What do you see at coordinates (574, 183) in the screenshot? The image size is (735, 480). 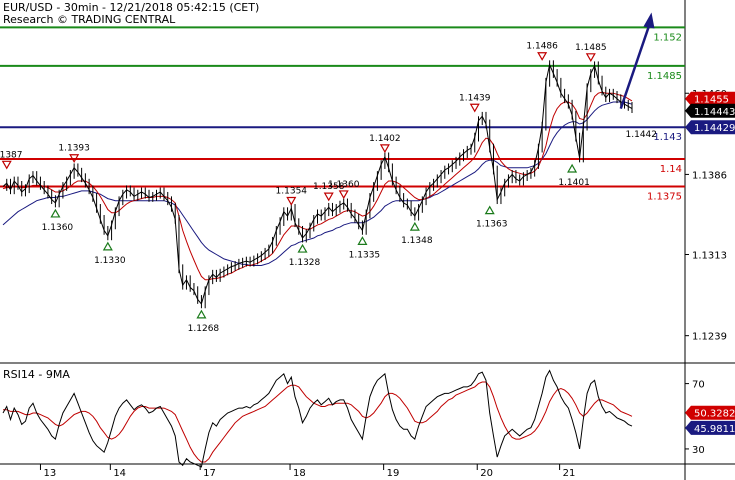 I see `marker-label-16: 1.1401` at bounding box center [574, 183].